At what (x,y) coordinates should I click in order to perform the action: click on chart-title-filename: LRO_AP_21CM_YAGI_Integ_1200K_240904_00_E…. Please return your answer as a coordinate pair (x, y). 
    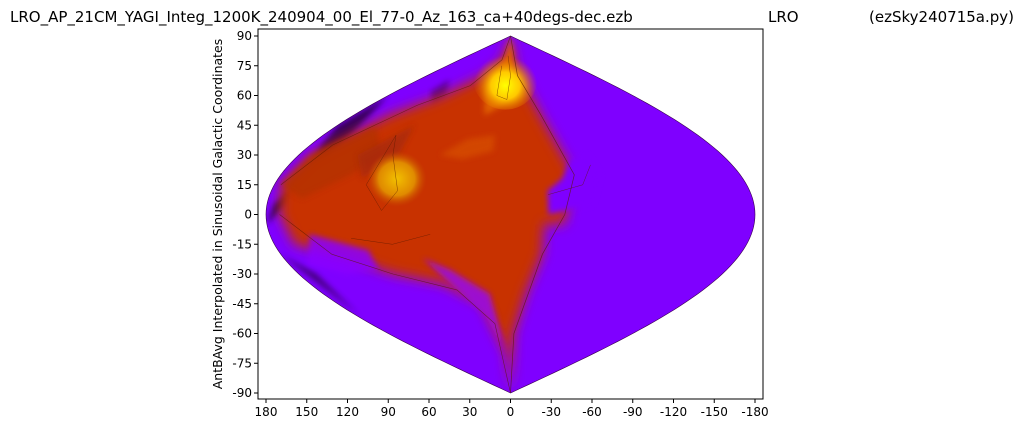
    Looking at the image, I should click on (321, 17).